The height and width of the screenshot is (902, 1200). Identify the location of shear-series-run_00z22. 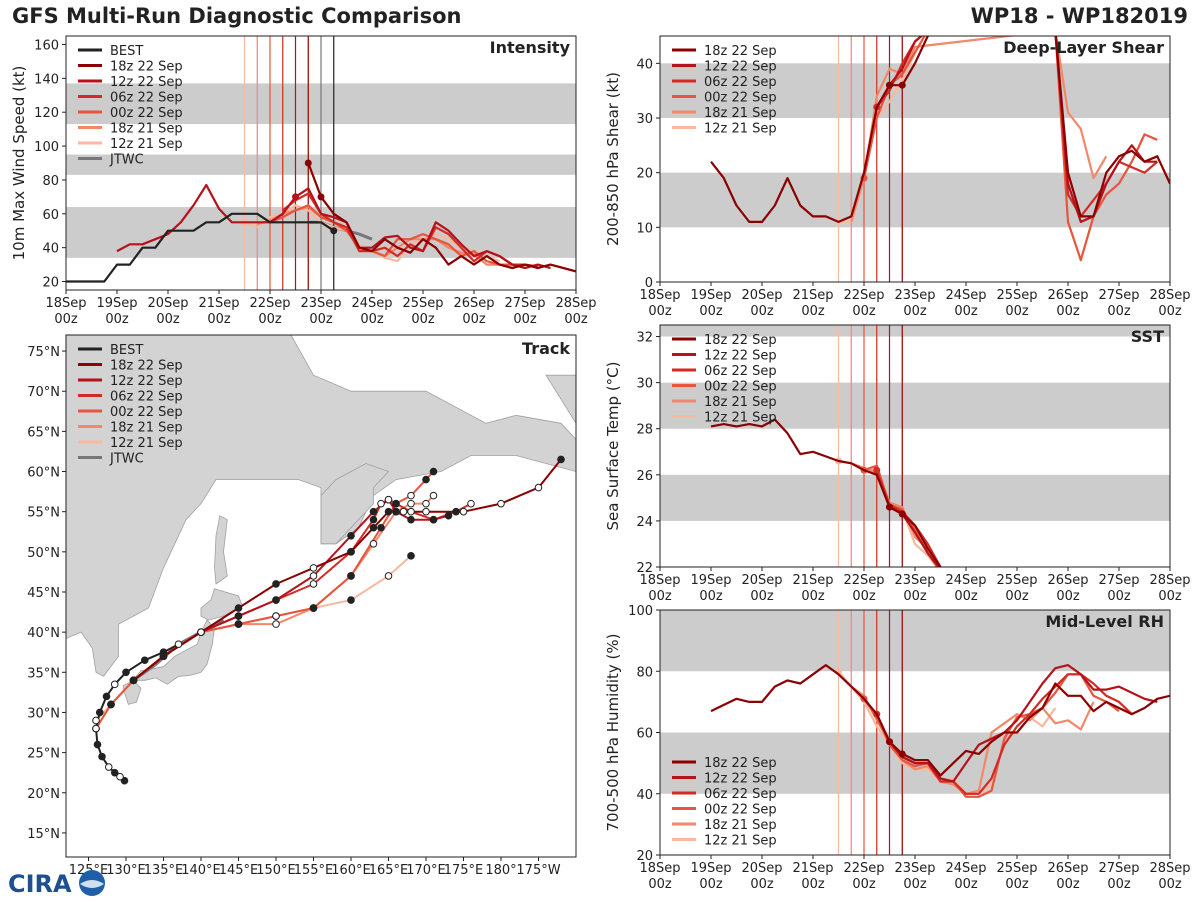
(1010, 149).